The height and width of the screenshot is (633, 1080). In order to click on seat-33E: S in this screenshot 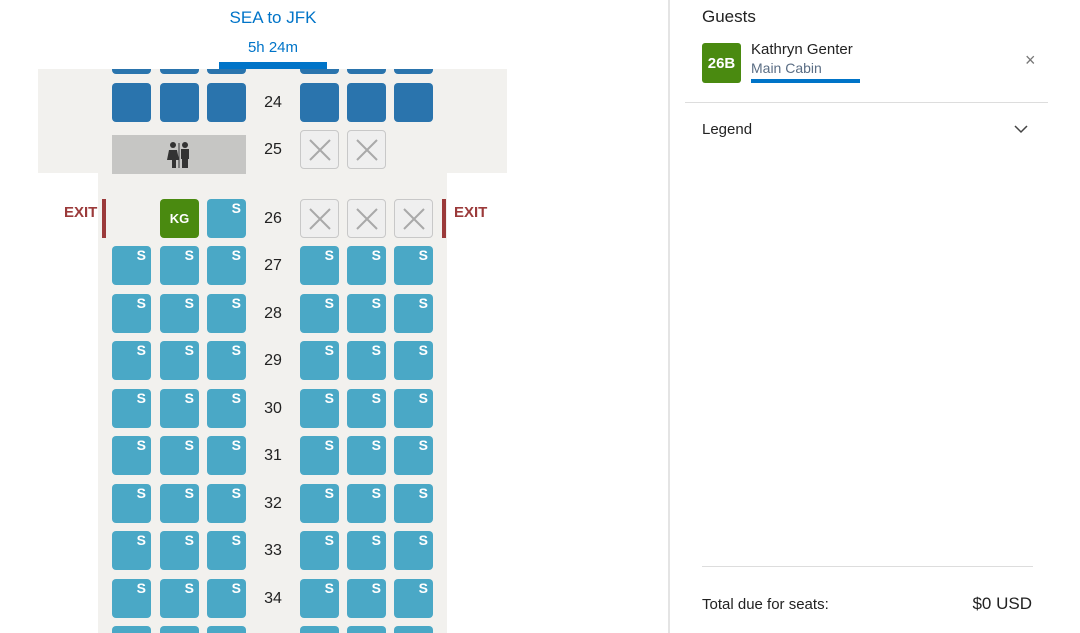, I will do `click(366, 550)`.